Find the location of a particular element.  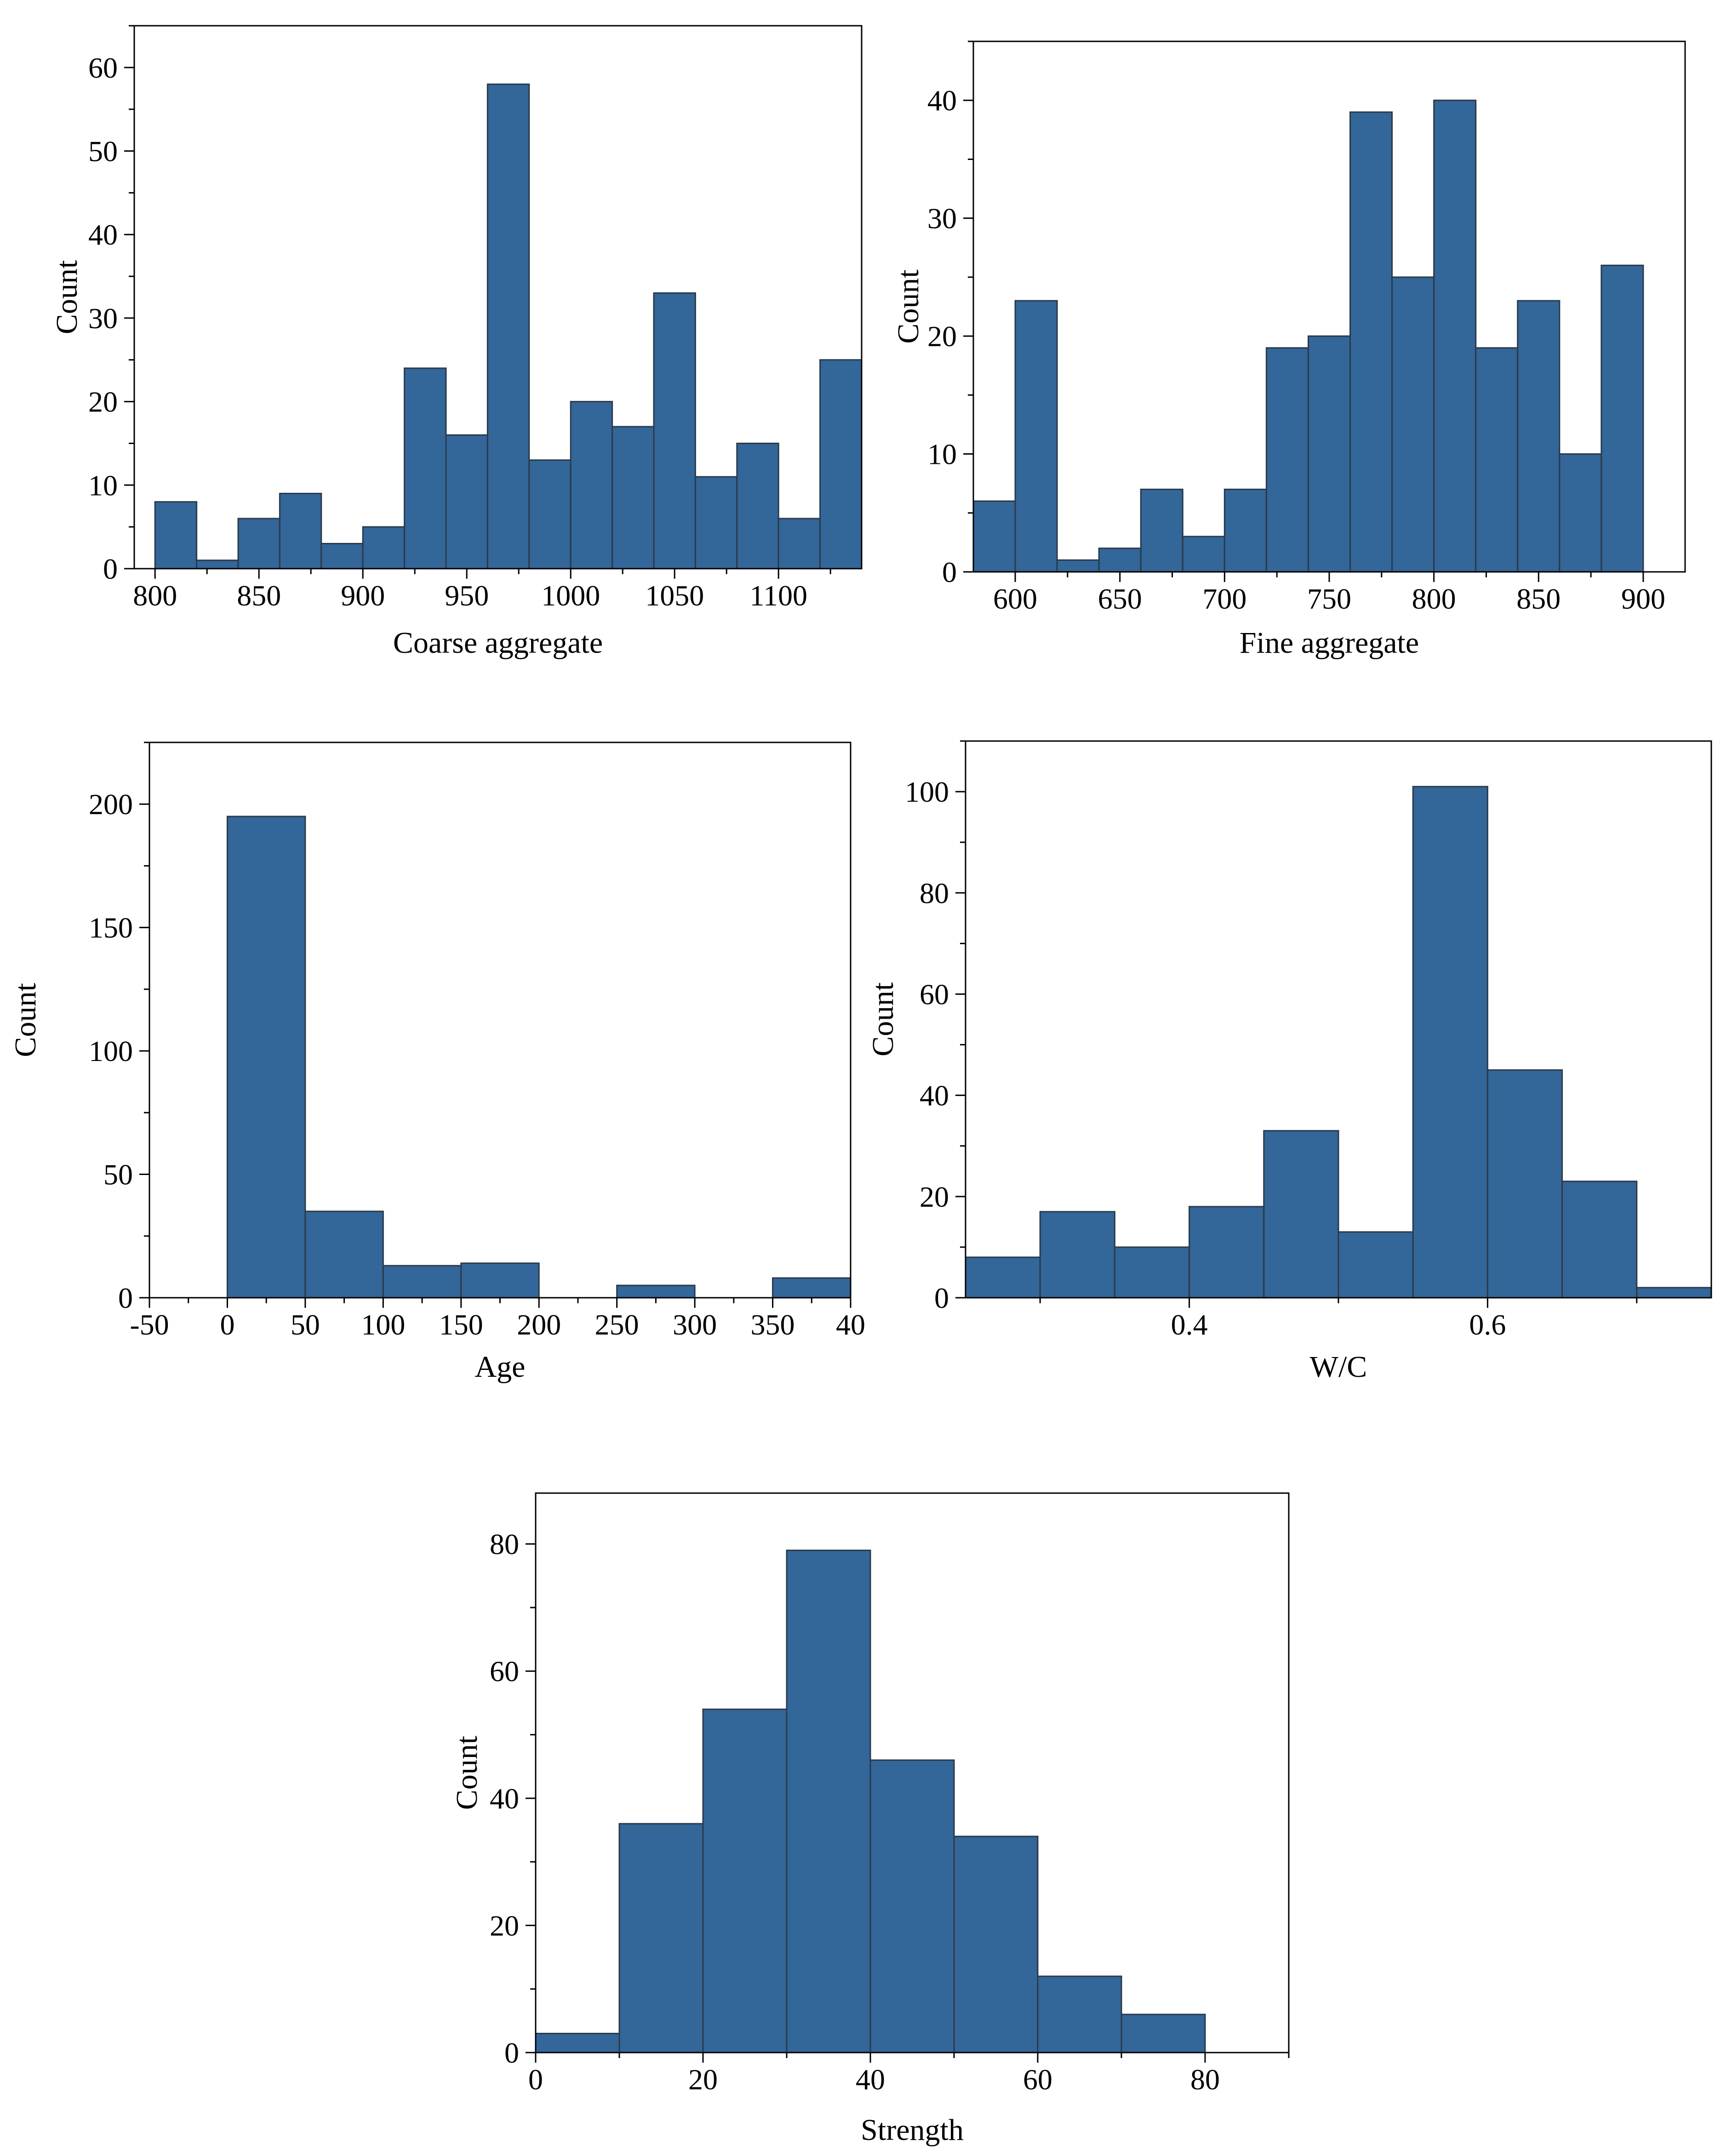

y-tick-label: 200 is located at coordinates (111, 804).